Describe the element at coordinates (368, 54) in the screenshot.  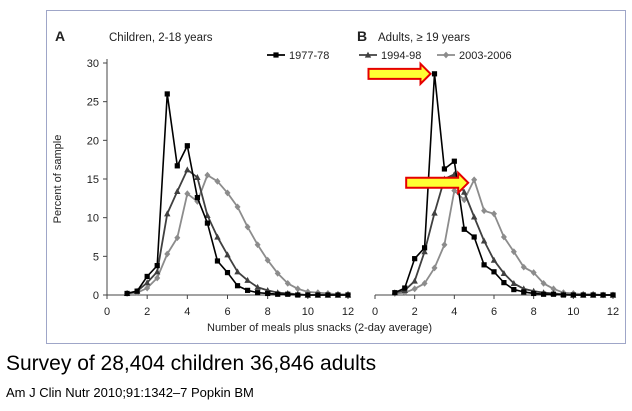
I see `legend-1994-98-marker` at that location.